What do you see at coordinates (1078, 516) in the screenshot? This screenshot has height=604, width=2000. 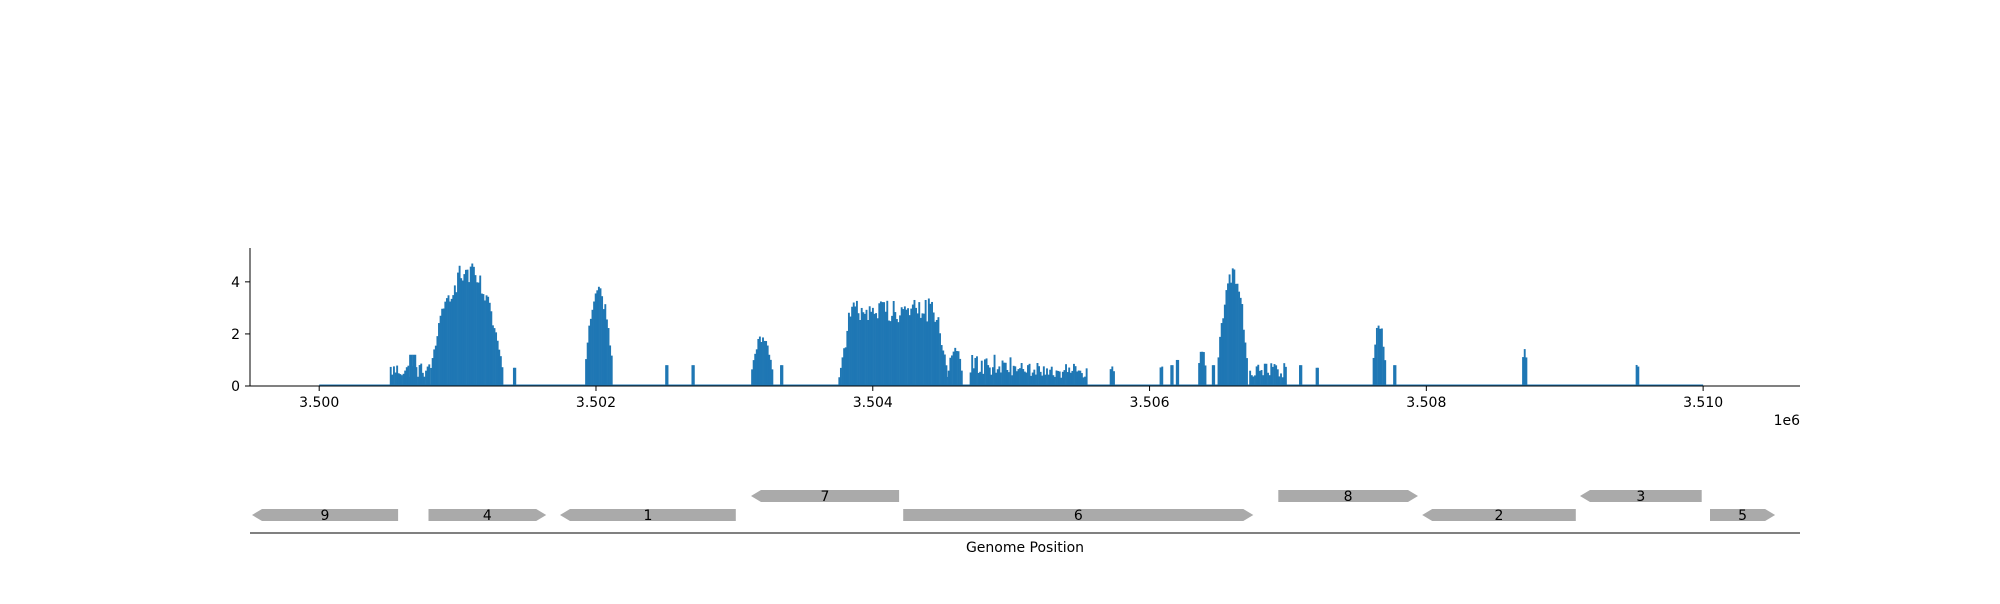 I see `gene-label: 6` at bounding box center [1078, 516].